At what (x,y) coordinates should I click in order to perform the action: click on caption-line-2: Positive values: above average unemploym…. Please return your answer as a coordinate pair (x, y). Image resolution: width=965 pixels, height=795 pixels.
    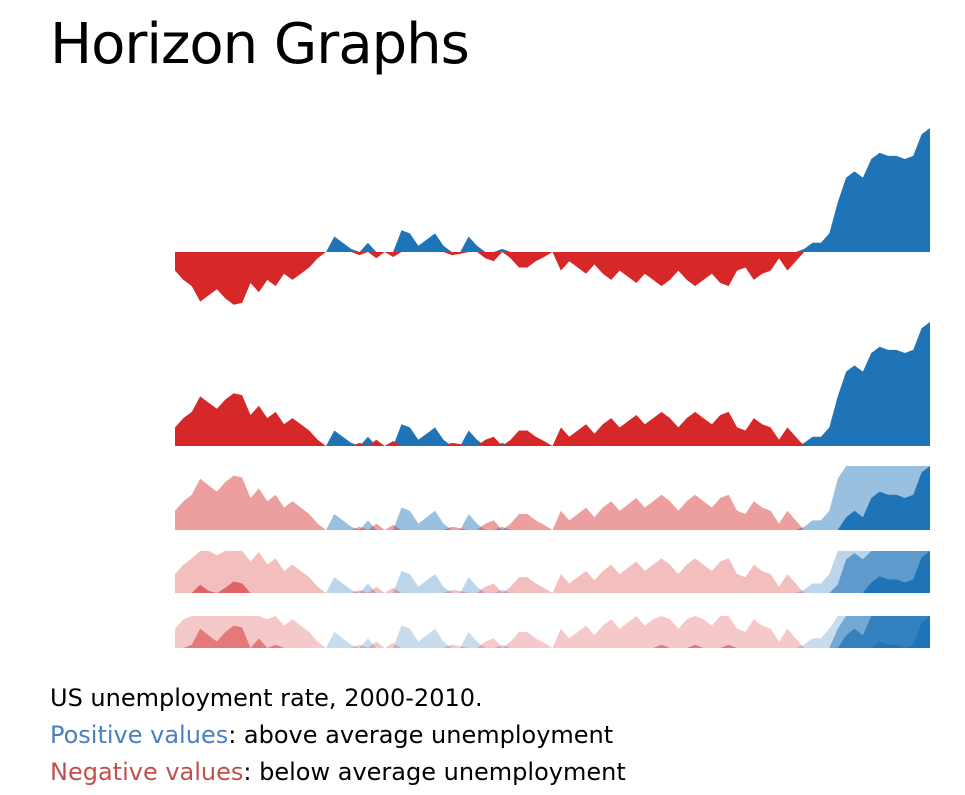
    Looking at the image, I should click on (338, 735).